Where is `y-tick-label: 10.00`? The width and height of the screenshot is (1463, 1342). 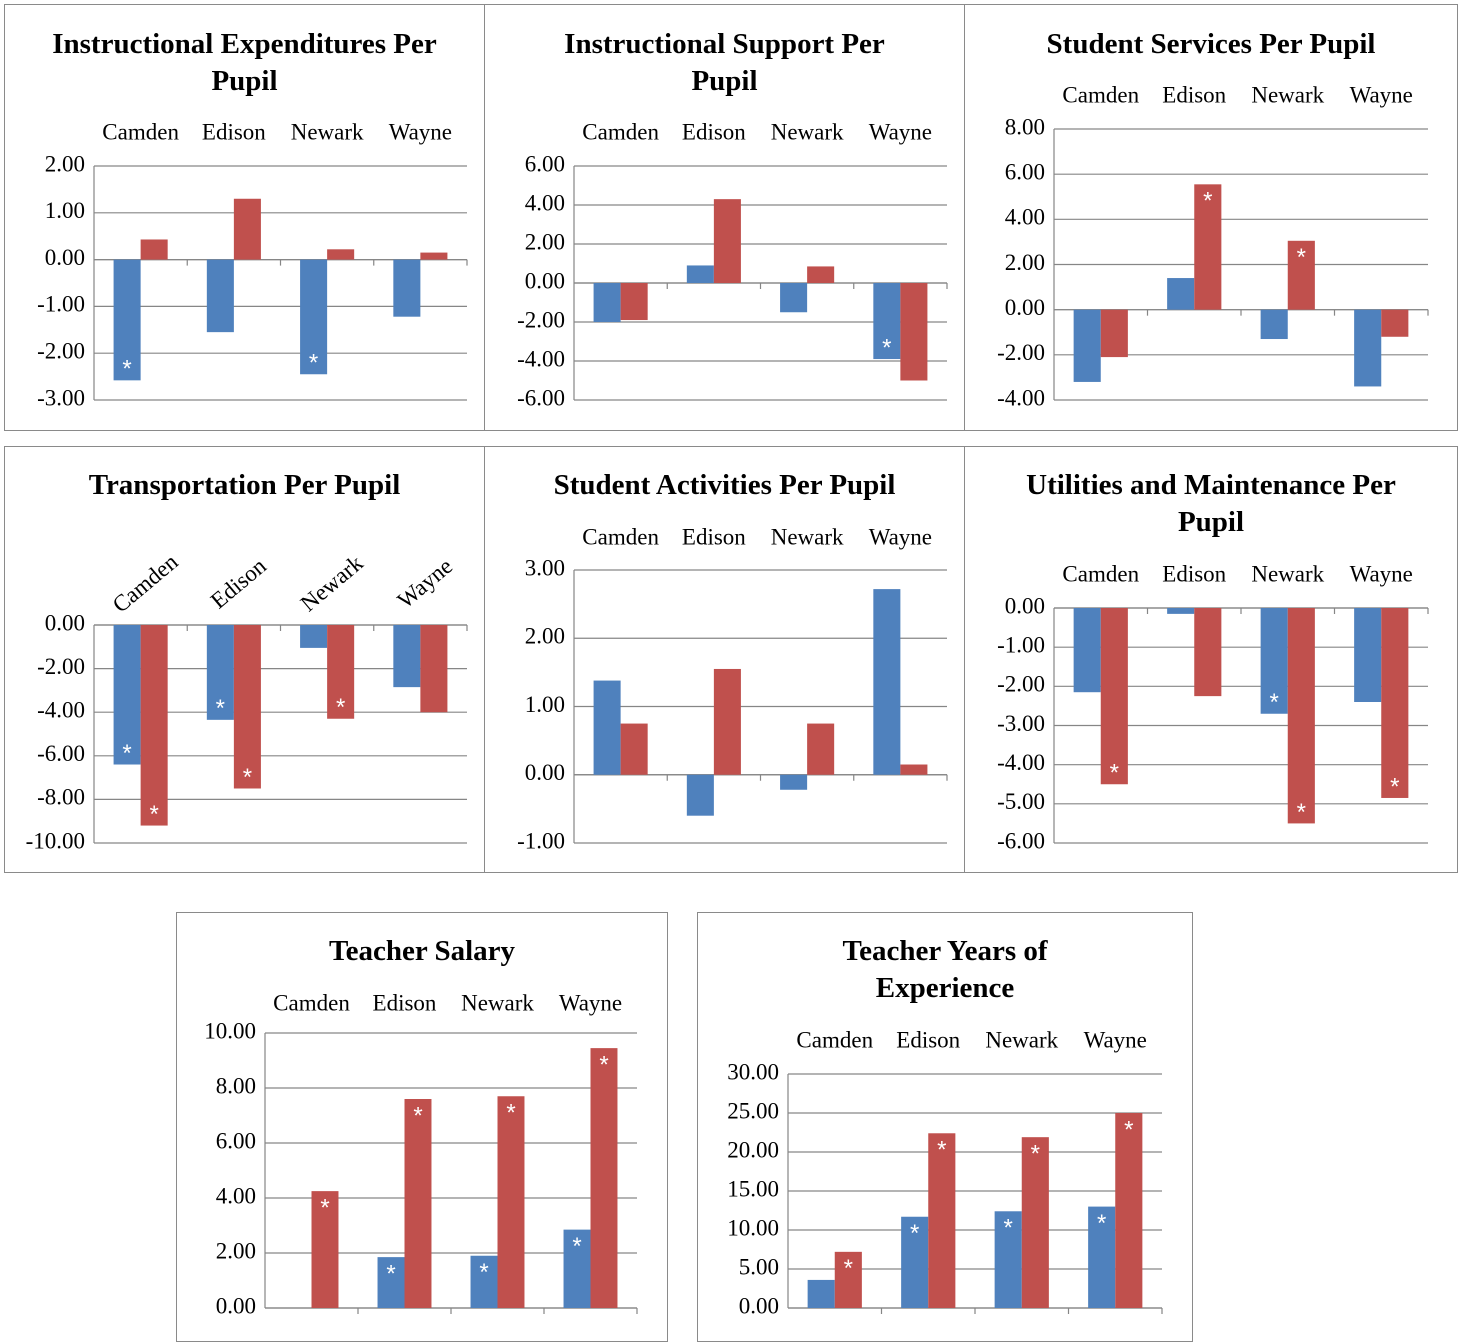 y-tick-label: 10.00 is located at coordinates (230, 1030).